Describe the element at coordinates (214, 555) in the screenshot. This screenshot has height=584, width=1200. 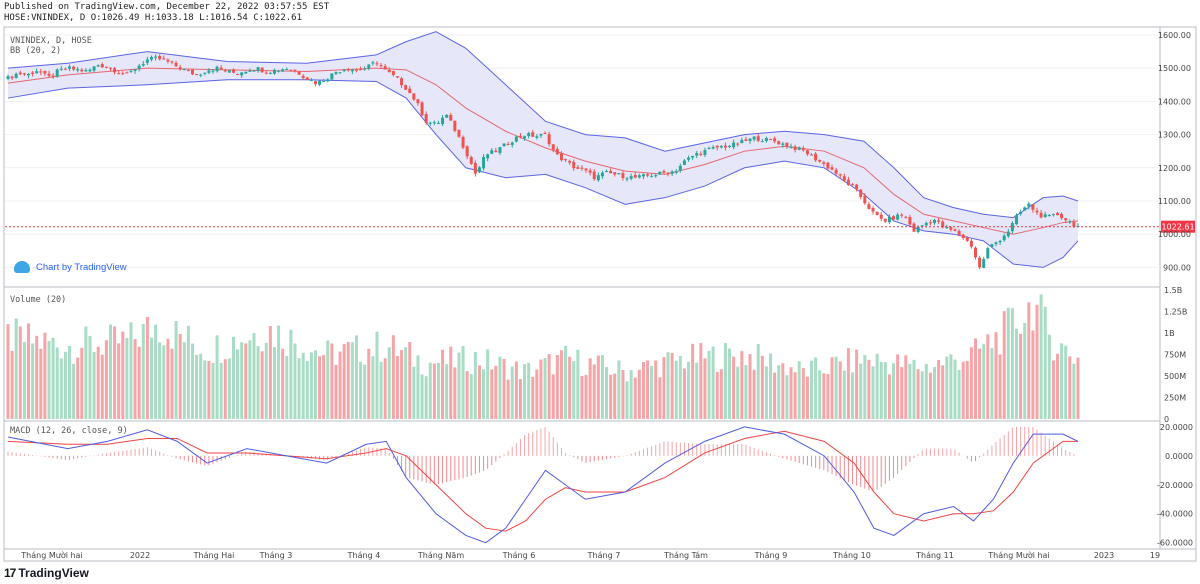
I see `time-tick-label: Tháng Hai` at that location.